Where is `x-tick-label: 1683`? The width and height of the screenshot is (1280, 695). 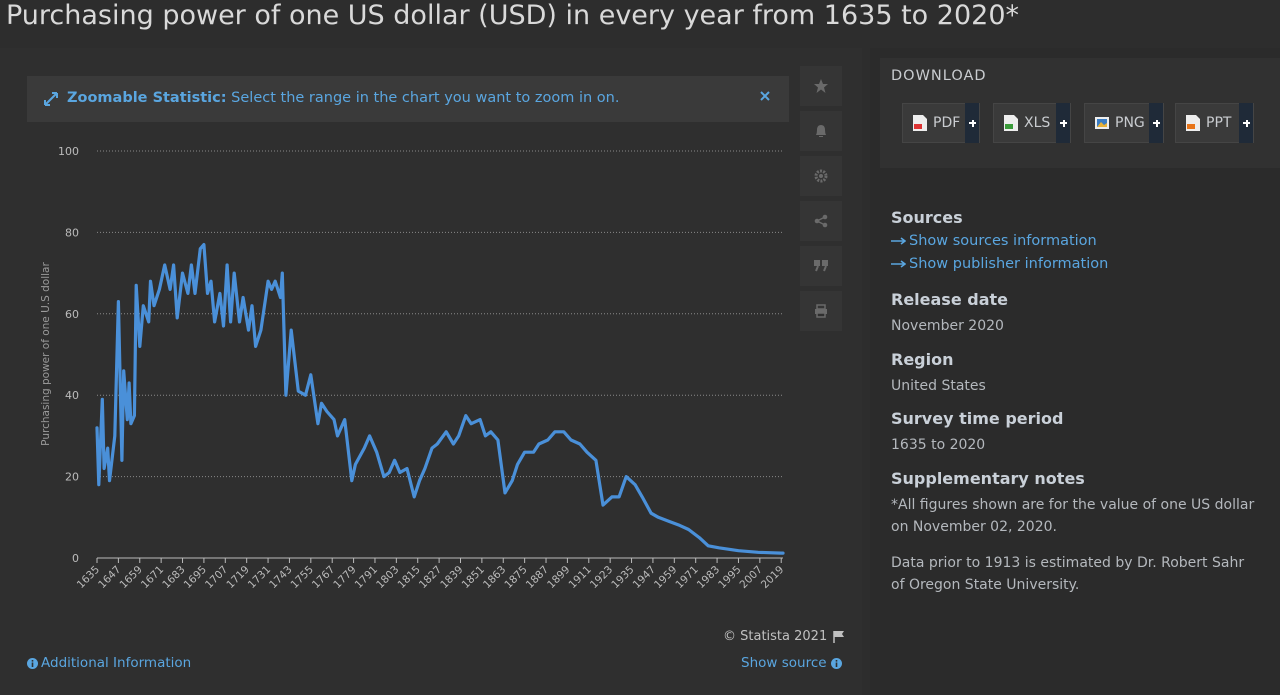 x-tick-label: 1683 is located at coordinates (173, 577).